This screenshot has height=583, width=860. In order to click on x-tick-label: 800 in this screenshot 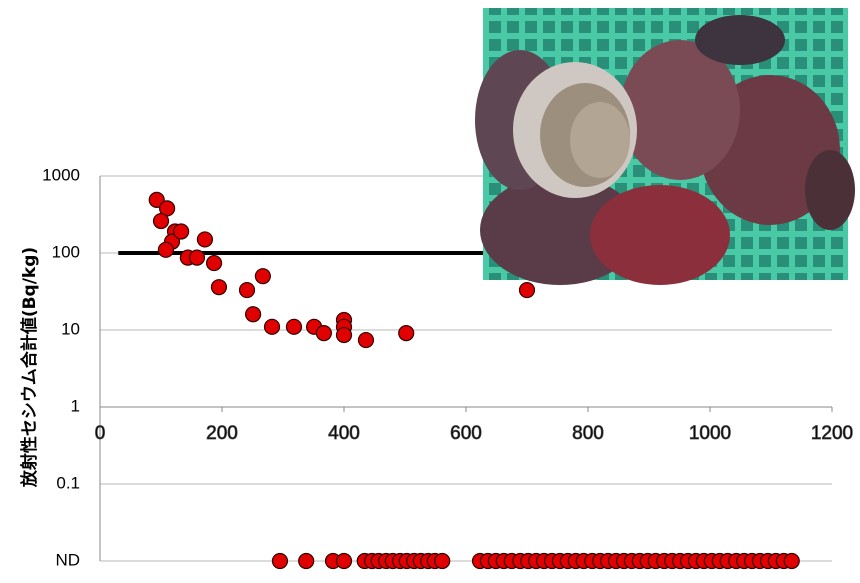, I will do `click(588, 433)`.